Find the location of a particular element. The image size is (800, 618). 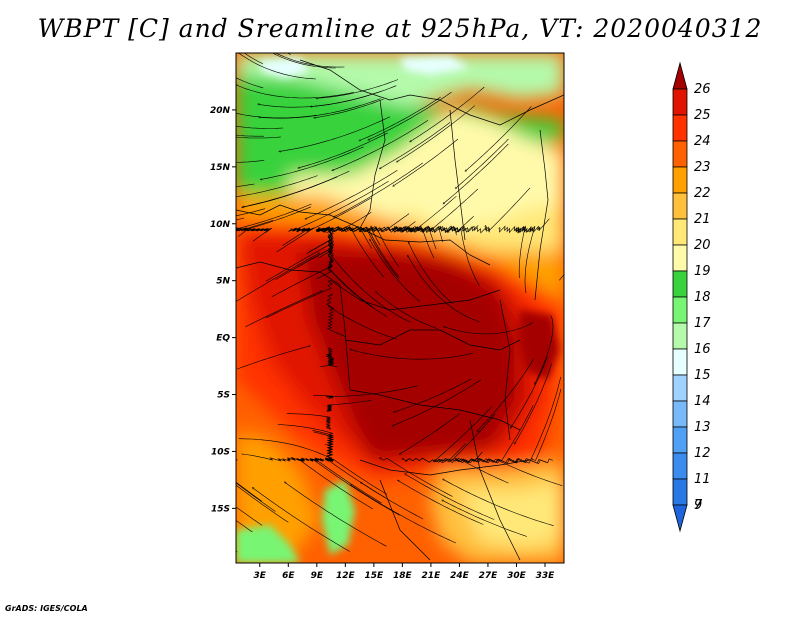

colorbar-label: 13 is located at coordinates (702, 427).